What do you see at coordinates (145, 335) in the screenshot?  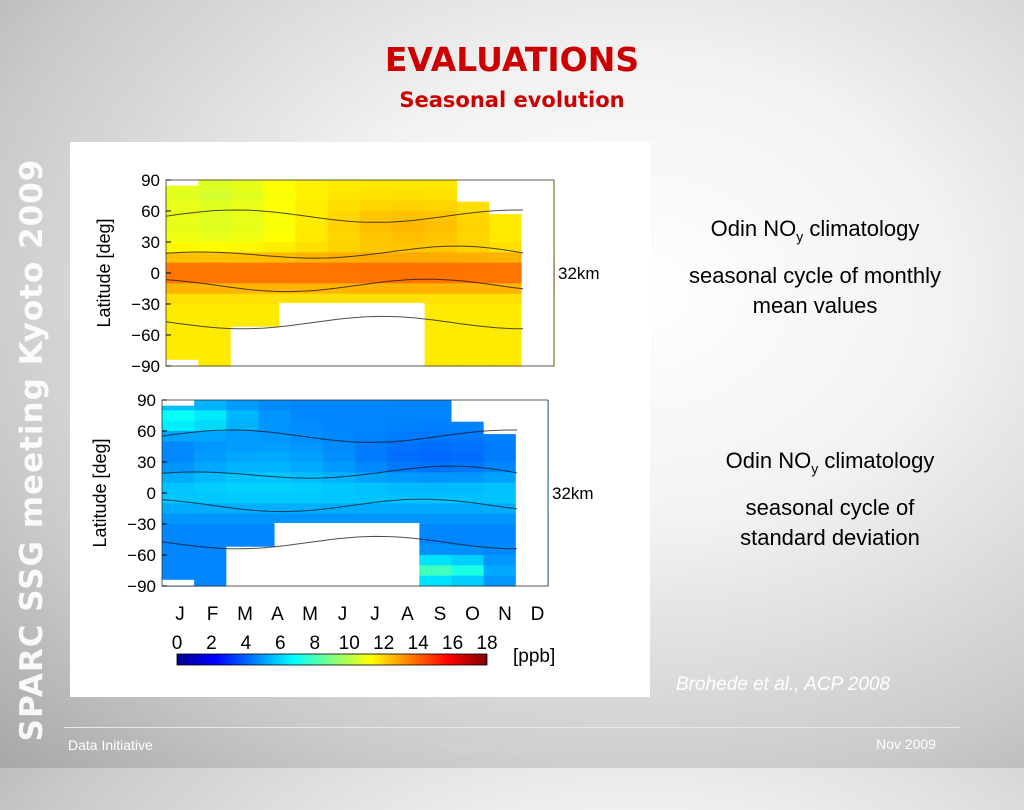 I see `y-tick-label: −60` at bounding box center [145, 335].